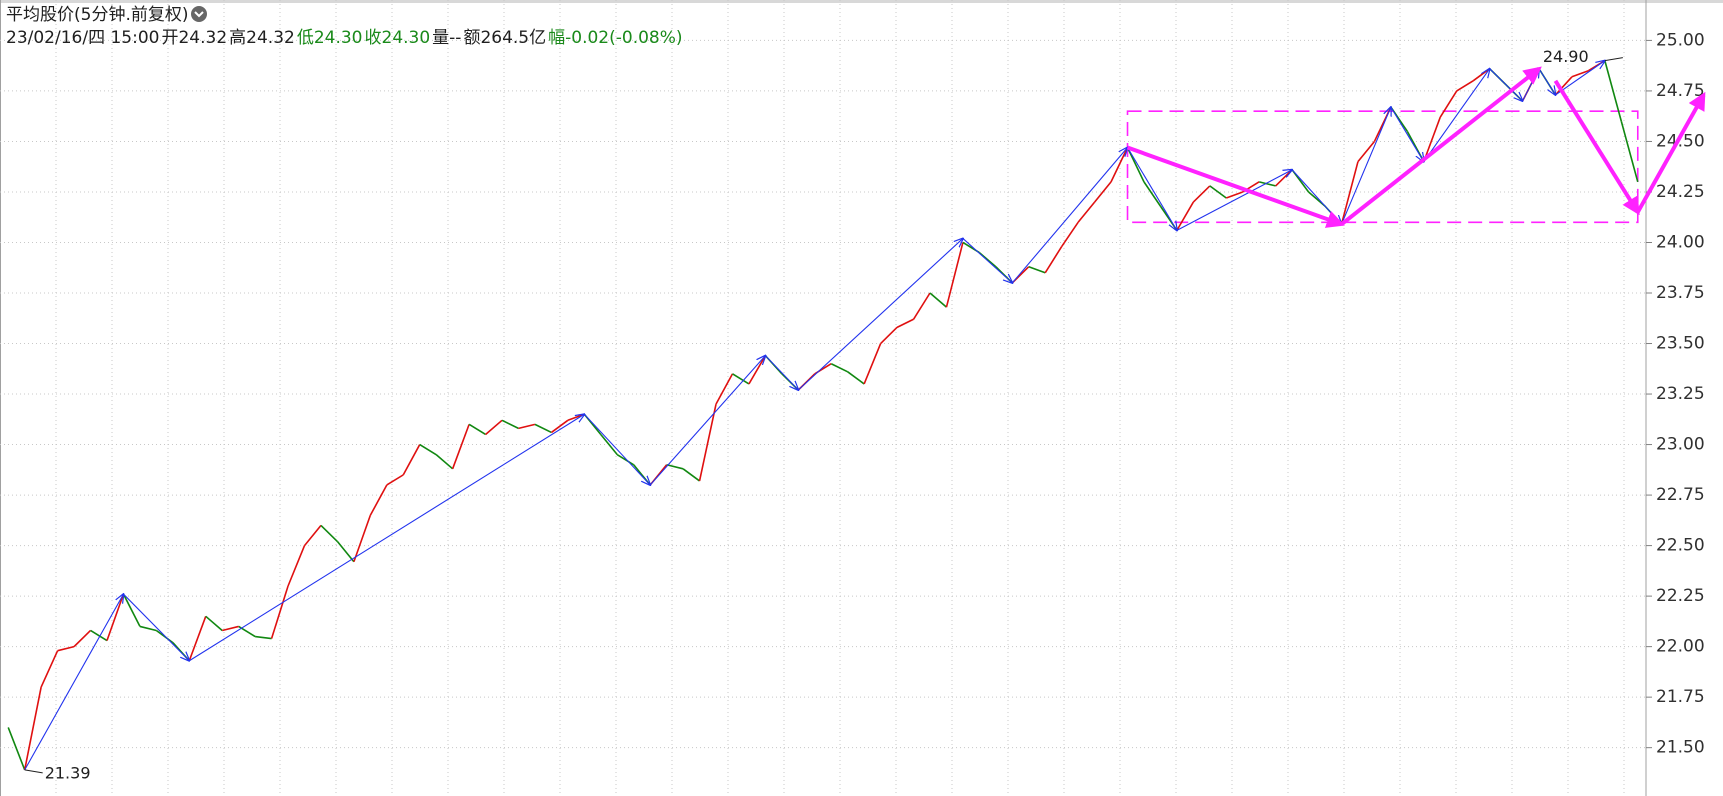 The height and width of the screenshot is (796, 1723). What do you see at coordinates (1680, 596) in the screenshot?
I see `y-tick-label: 22.25` at bounding box center [1680, 596].